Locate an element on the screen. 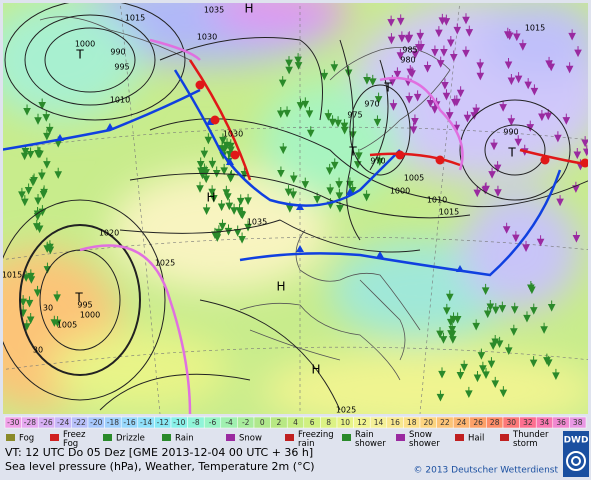 The width and height of the screenshot is (591, 480). logo-mark is located at coordinates (576, 461).